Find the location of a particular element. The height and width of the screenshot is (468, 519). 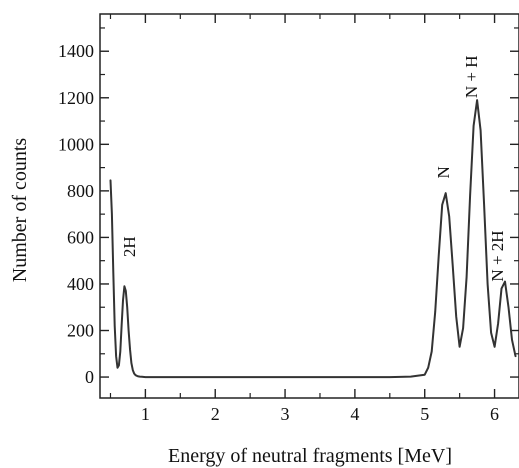

peak-annotation: N is located at coordinates (443, 172).